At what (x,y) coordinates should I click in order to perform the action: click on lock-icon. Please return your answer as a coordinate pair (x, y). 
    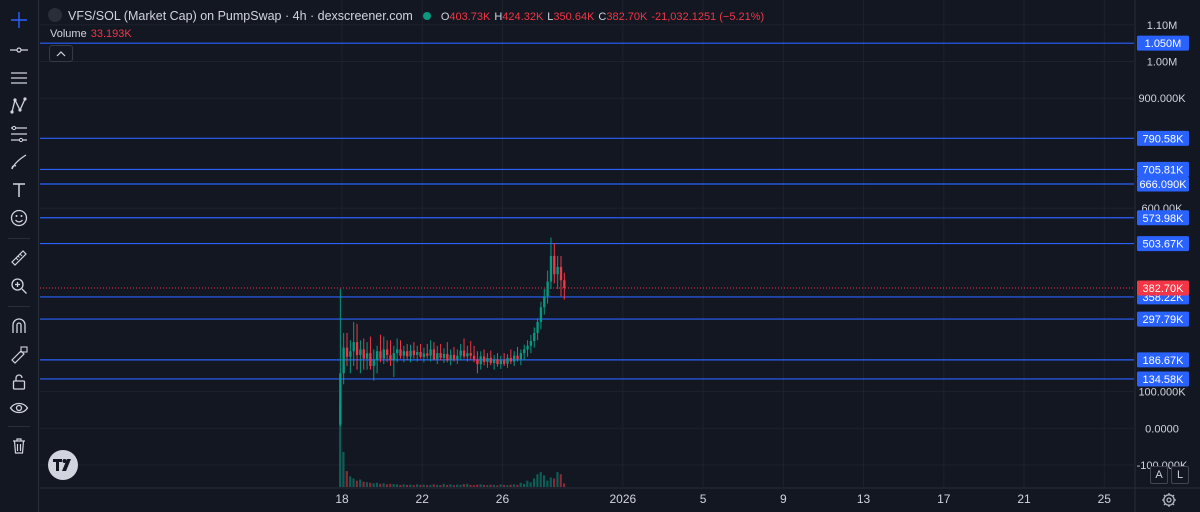
    Looking at the image, I should click on (19, 382).